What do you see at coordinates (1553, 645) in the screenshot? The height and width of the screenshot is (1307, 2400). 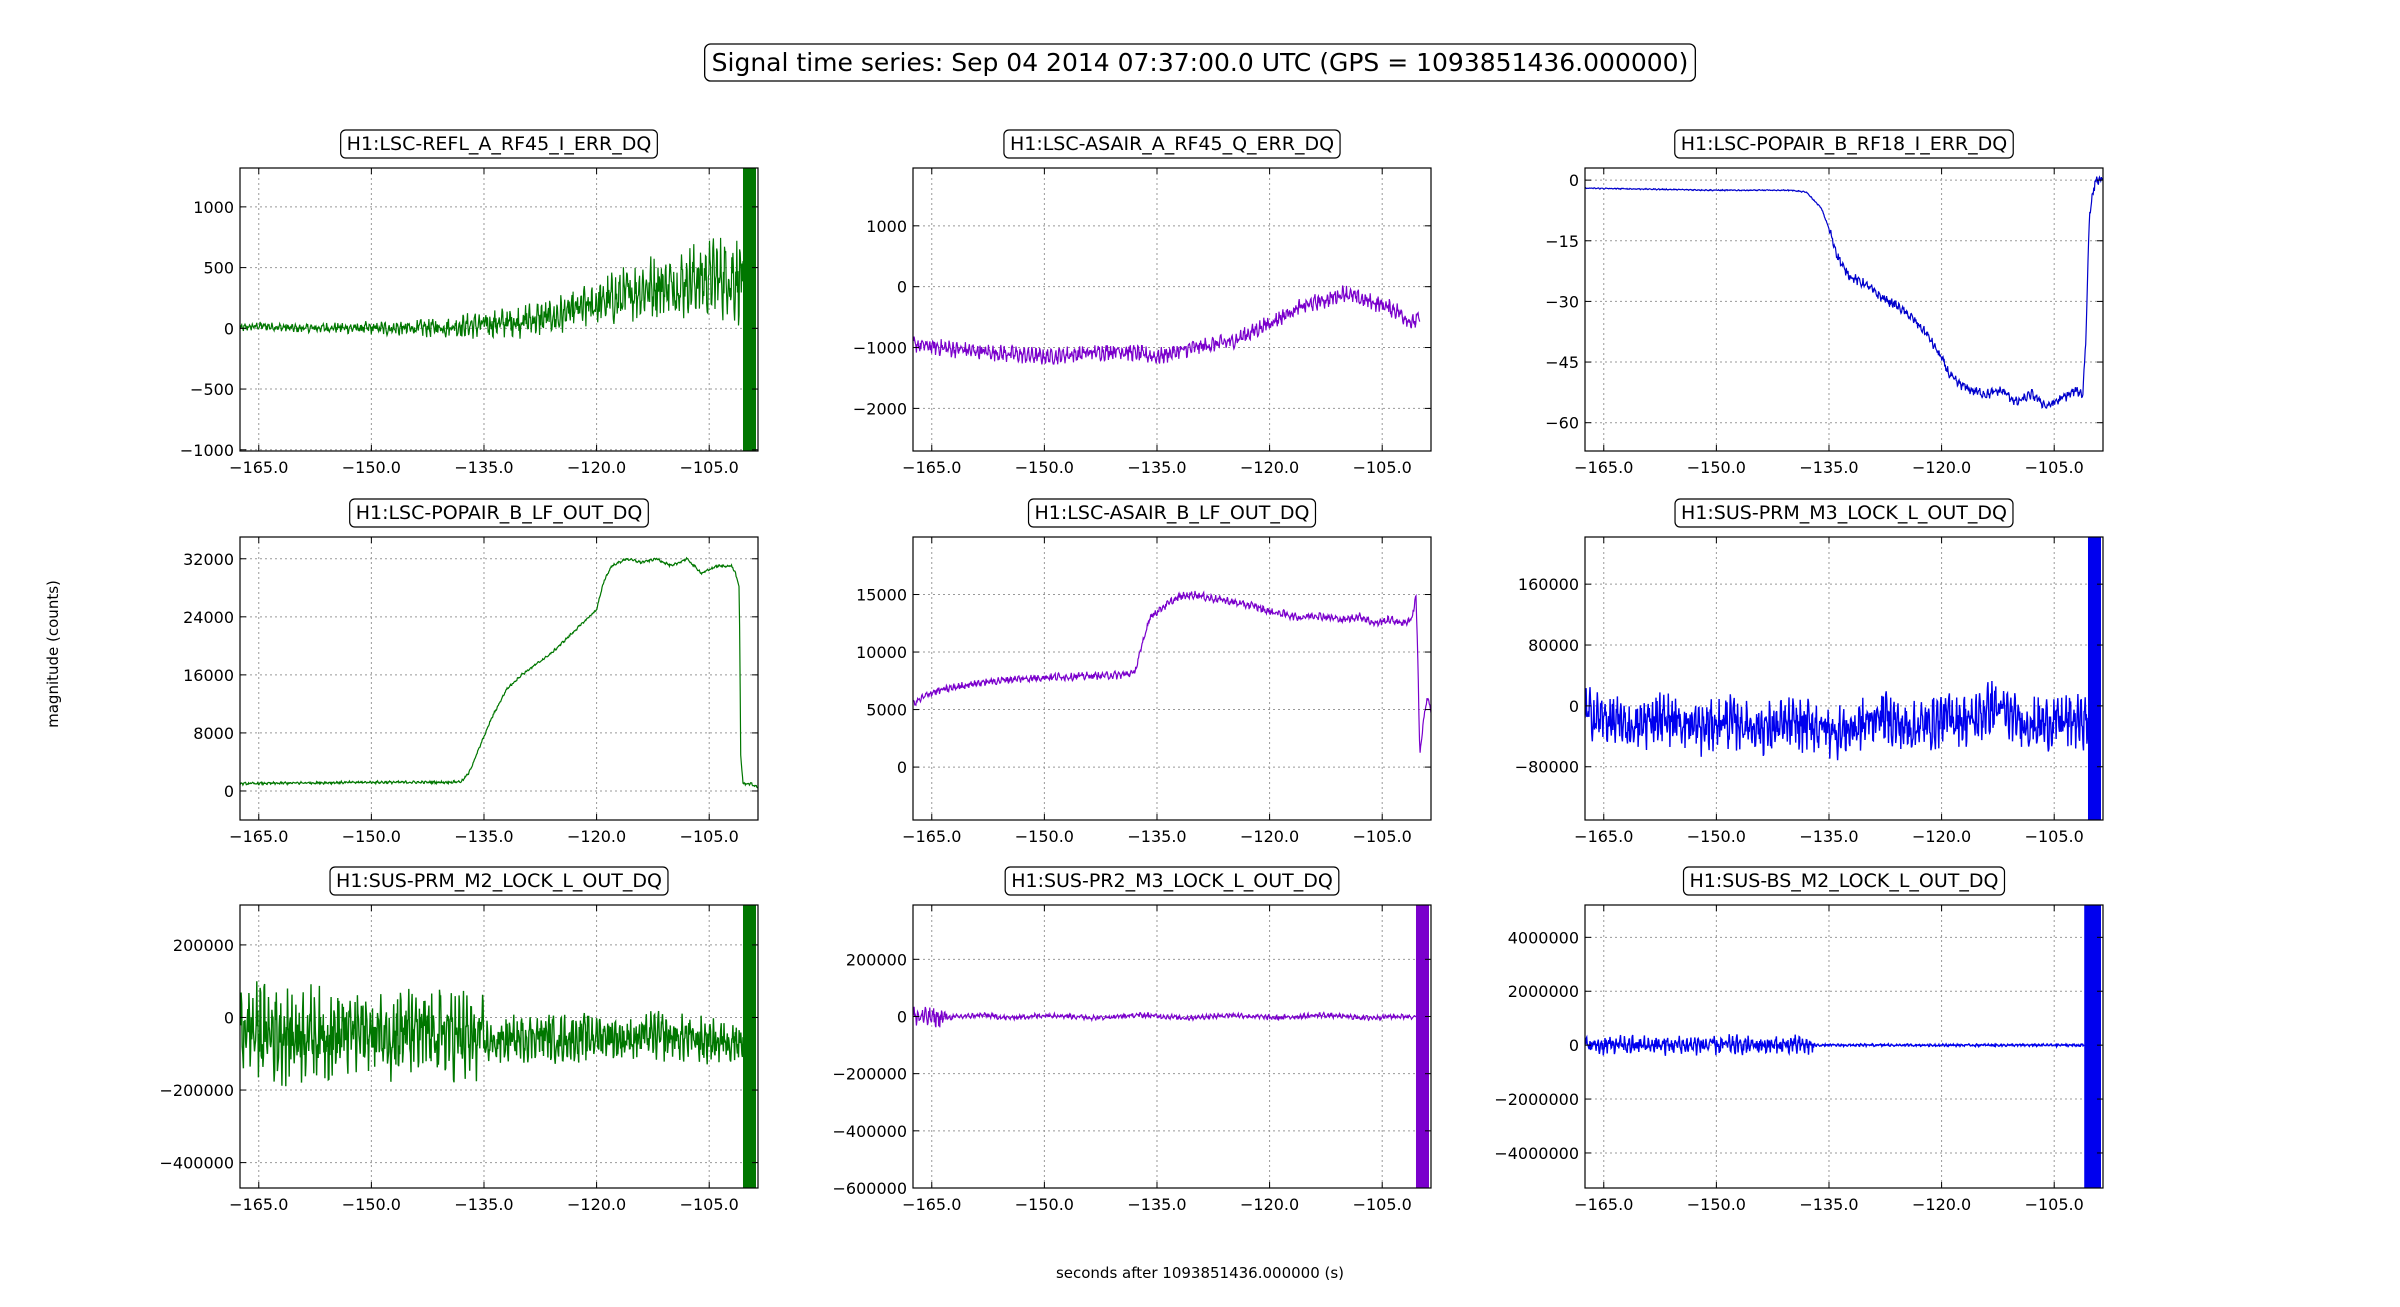 I see `y-tick-label: 80000` at bounding box center [1553, 645].